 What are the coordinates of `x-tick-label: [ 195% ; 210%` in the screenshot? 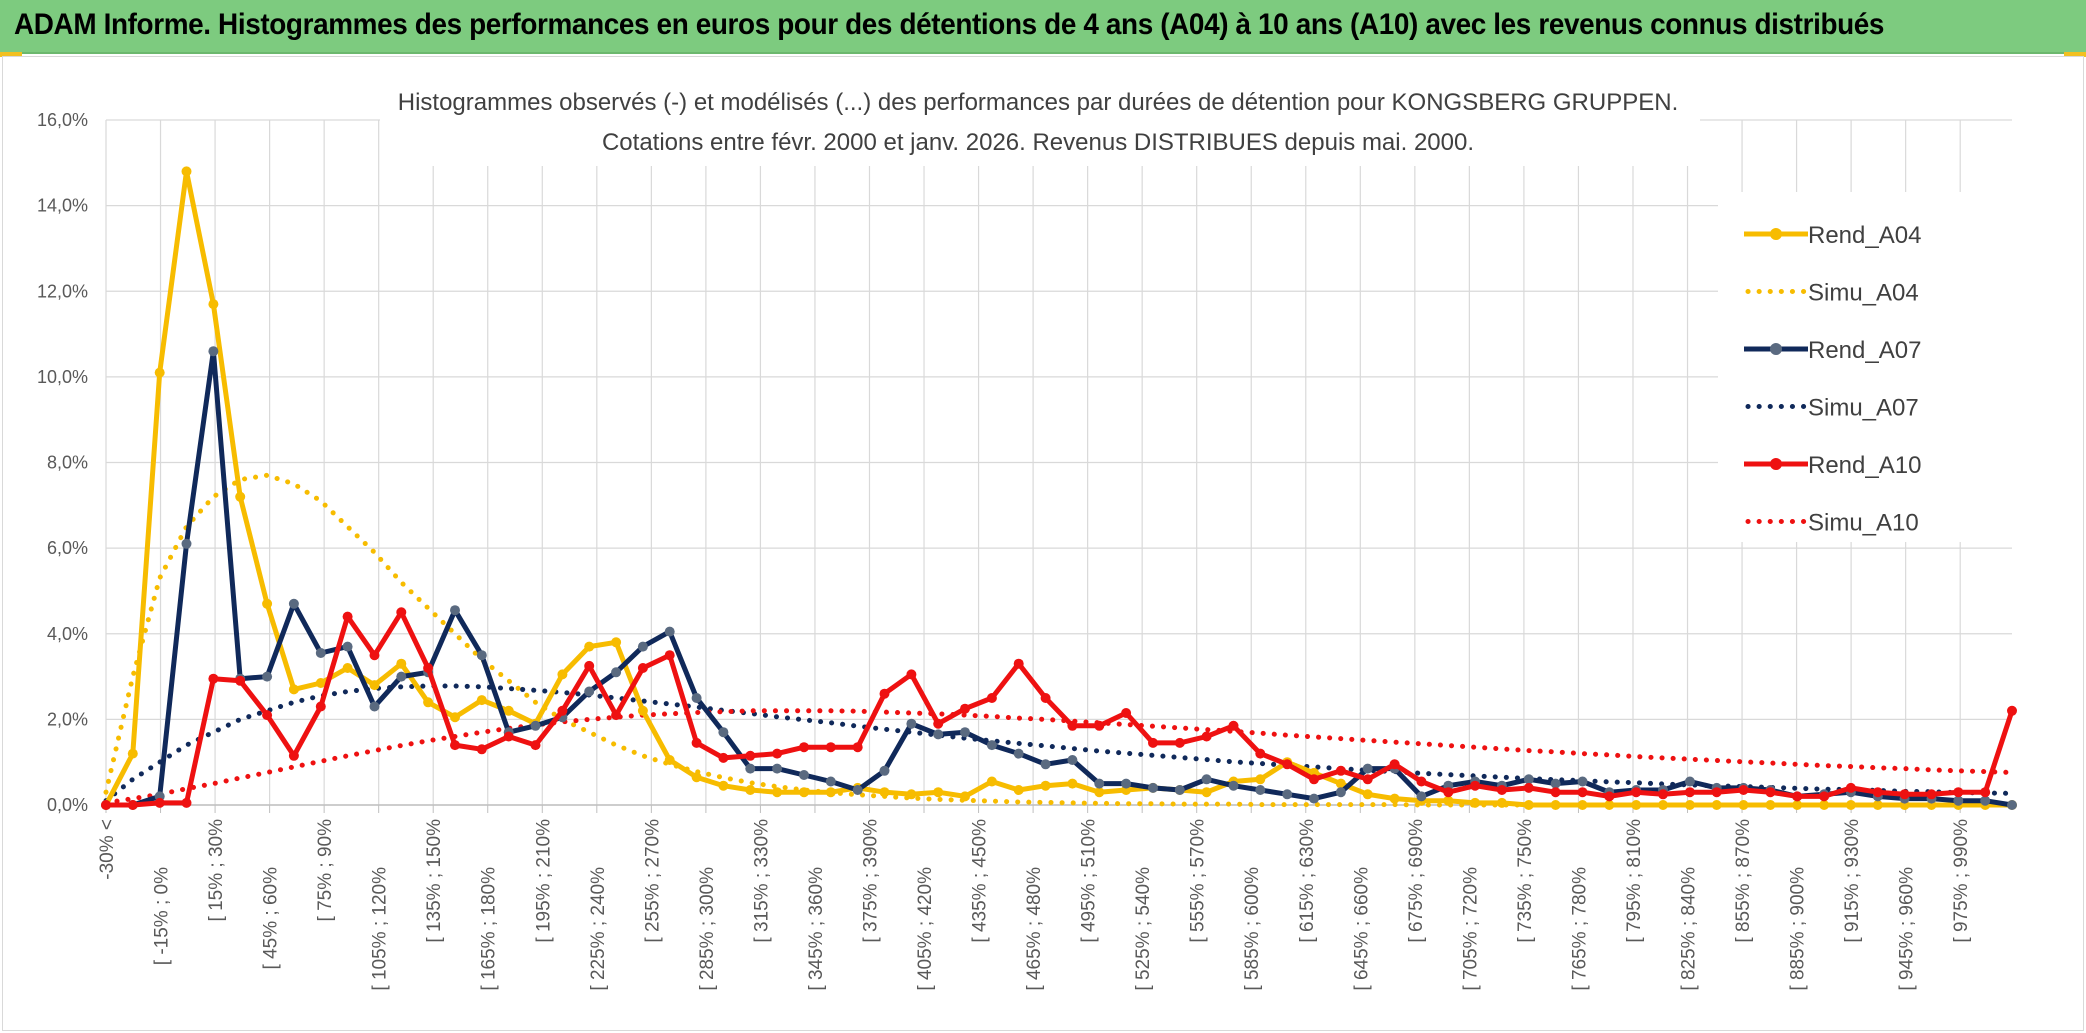 It's located at (543, 881).